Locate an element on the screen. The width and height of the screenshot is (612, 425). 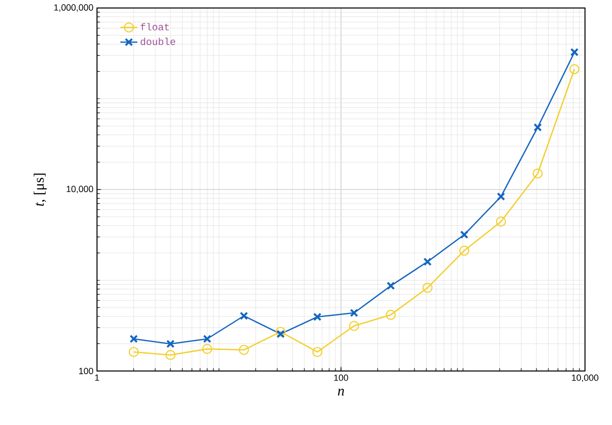
y-tick-label: 1,000,000 is located at coordinates (74, 8).